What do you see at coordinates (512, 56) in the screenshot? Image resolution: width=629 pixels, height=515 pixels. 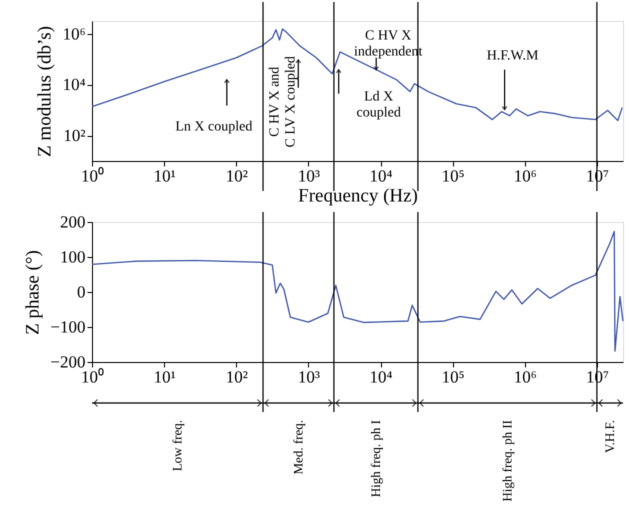 I see `annotation: H.F.W.M` at bounding box center [512, 56].